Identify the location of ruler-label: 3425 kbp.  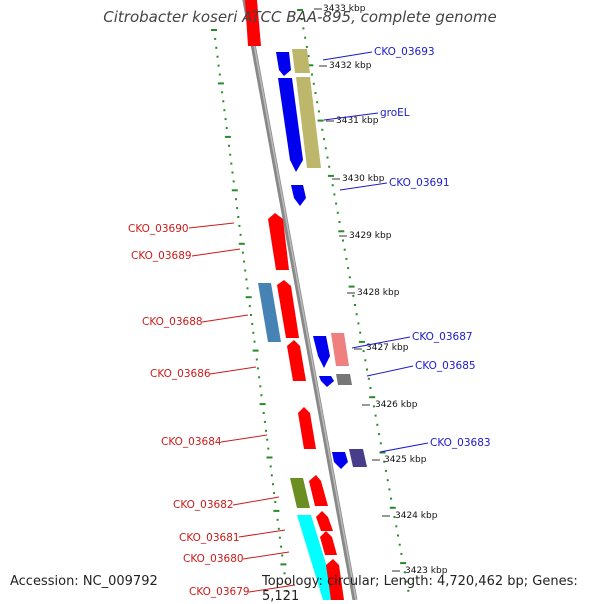
(405, 460).